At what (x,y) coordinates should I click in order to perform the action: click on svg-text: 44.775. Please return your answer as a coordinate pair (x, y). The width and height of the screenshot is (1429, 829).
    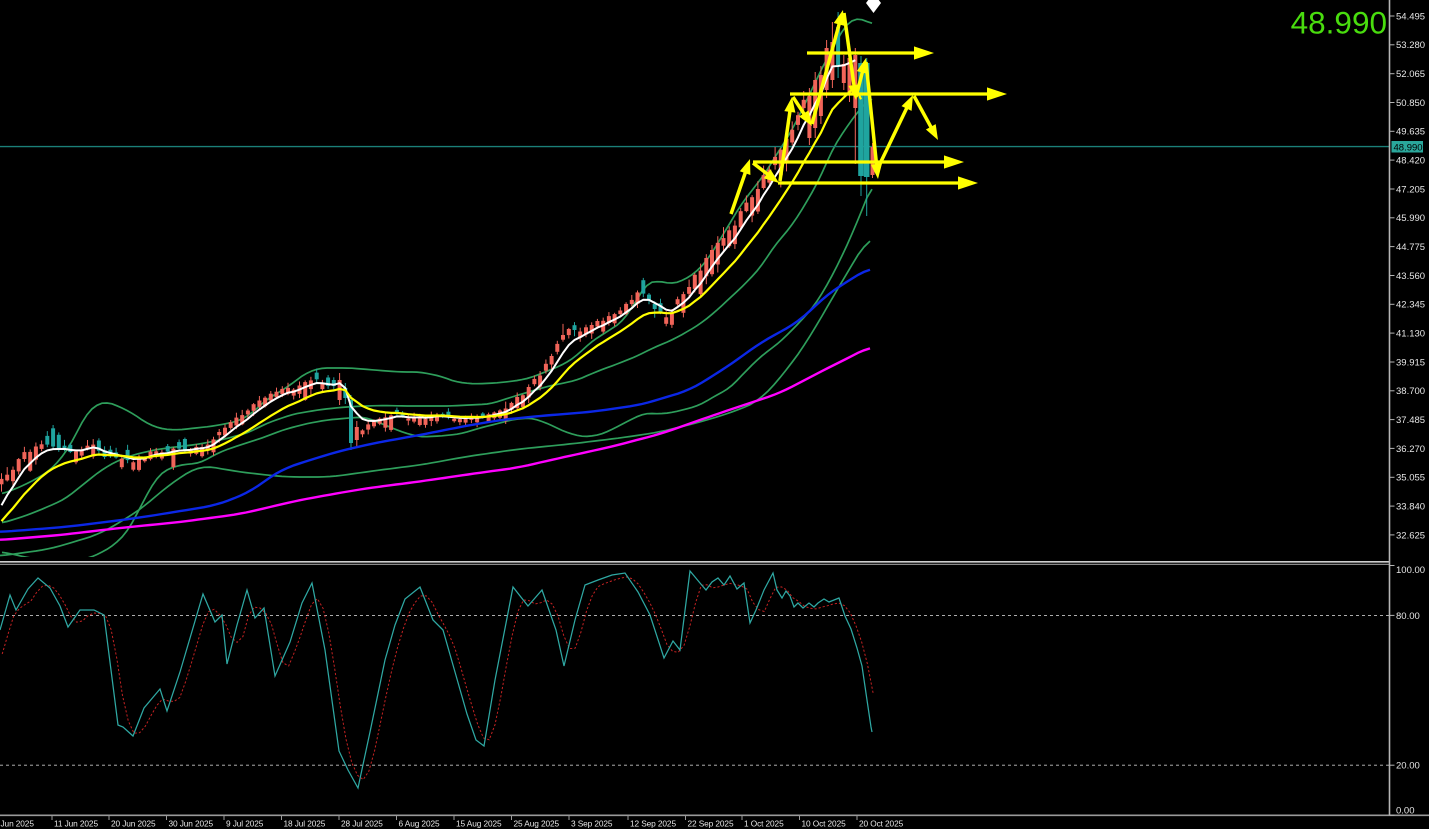
    Looking at the image, I should click on (1410, 247).